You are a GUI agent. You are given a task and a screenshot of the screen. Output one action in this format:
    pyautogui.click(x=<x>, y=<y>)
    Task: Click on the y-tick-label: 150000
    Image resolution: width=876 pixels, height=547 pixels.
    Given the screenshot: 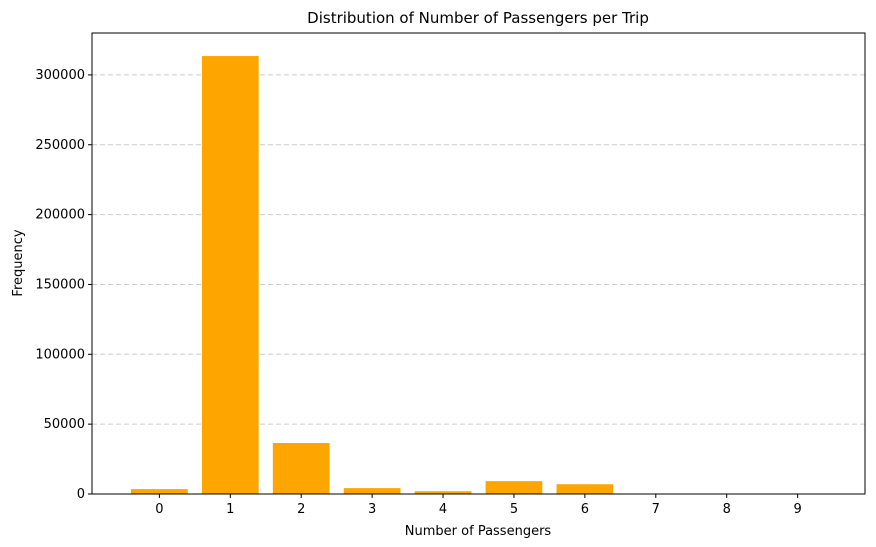 What is the action you would take?
    pyautogui.click(x=60, y=284)
    